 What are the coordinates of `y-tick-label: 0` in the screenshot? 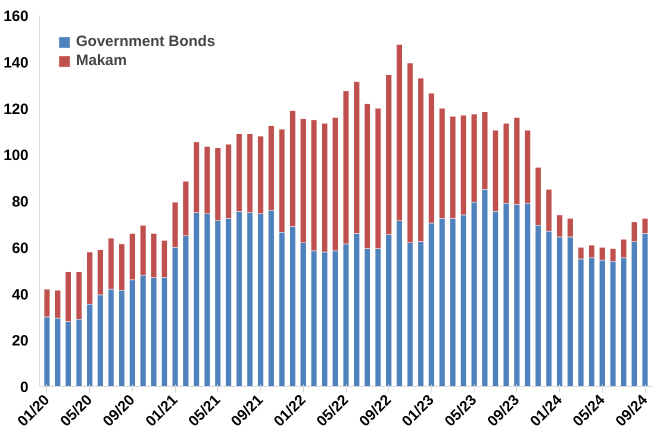 It's located at (24, 387).